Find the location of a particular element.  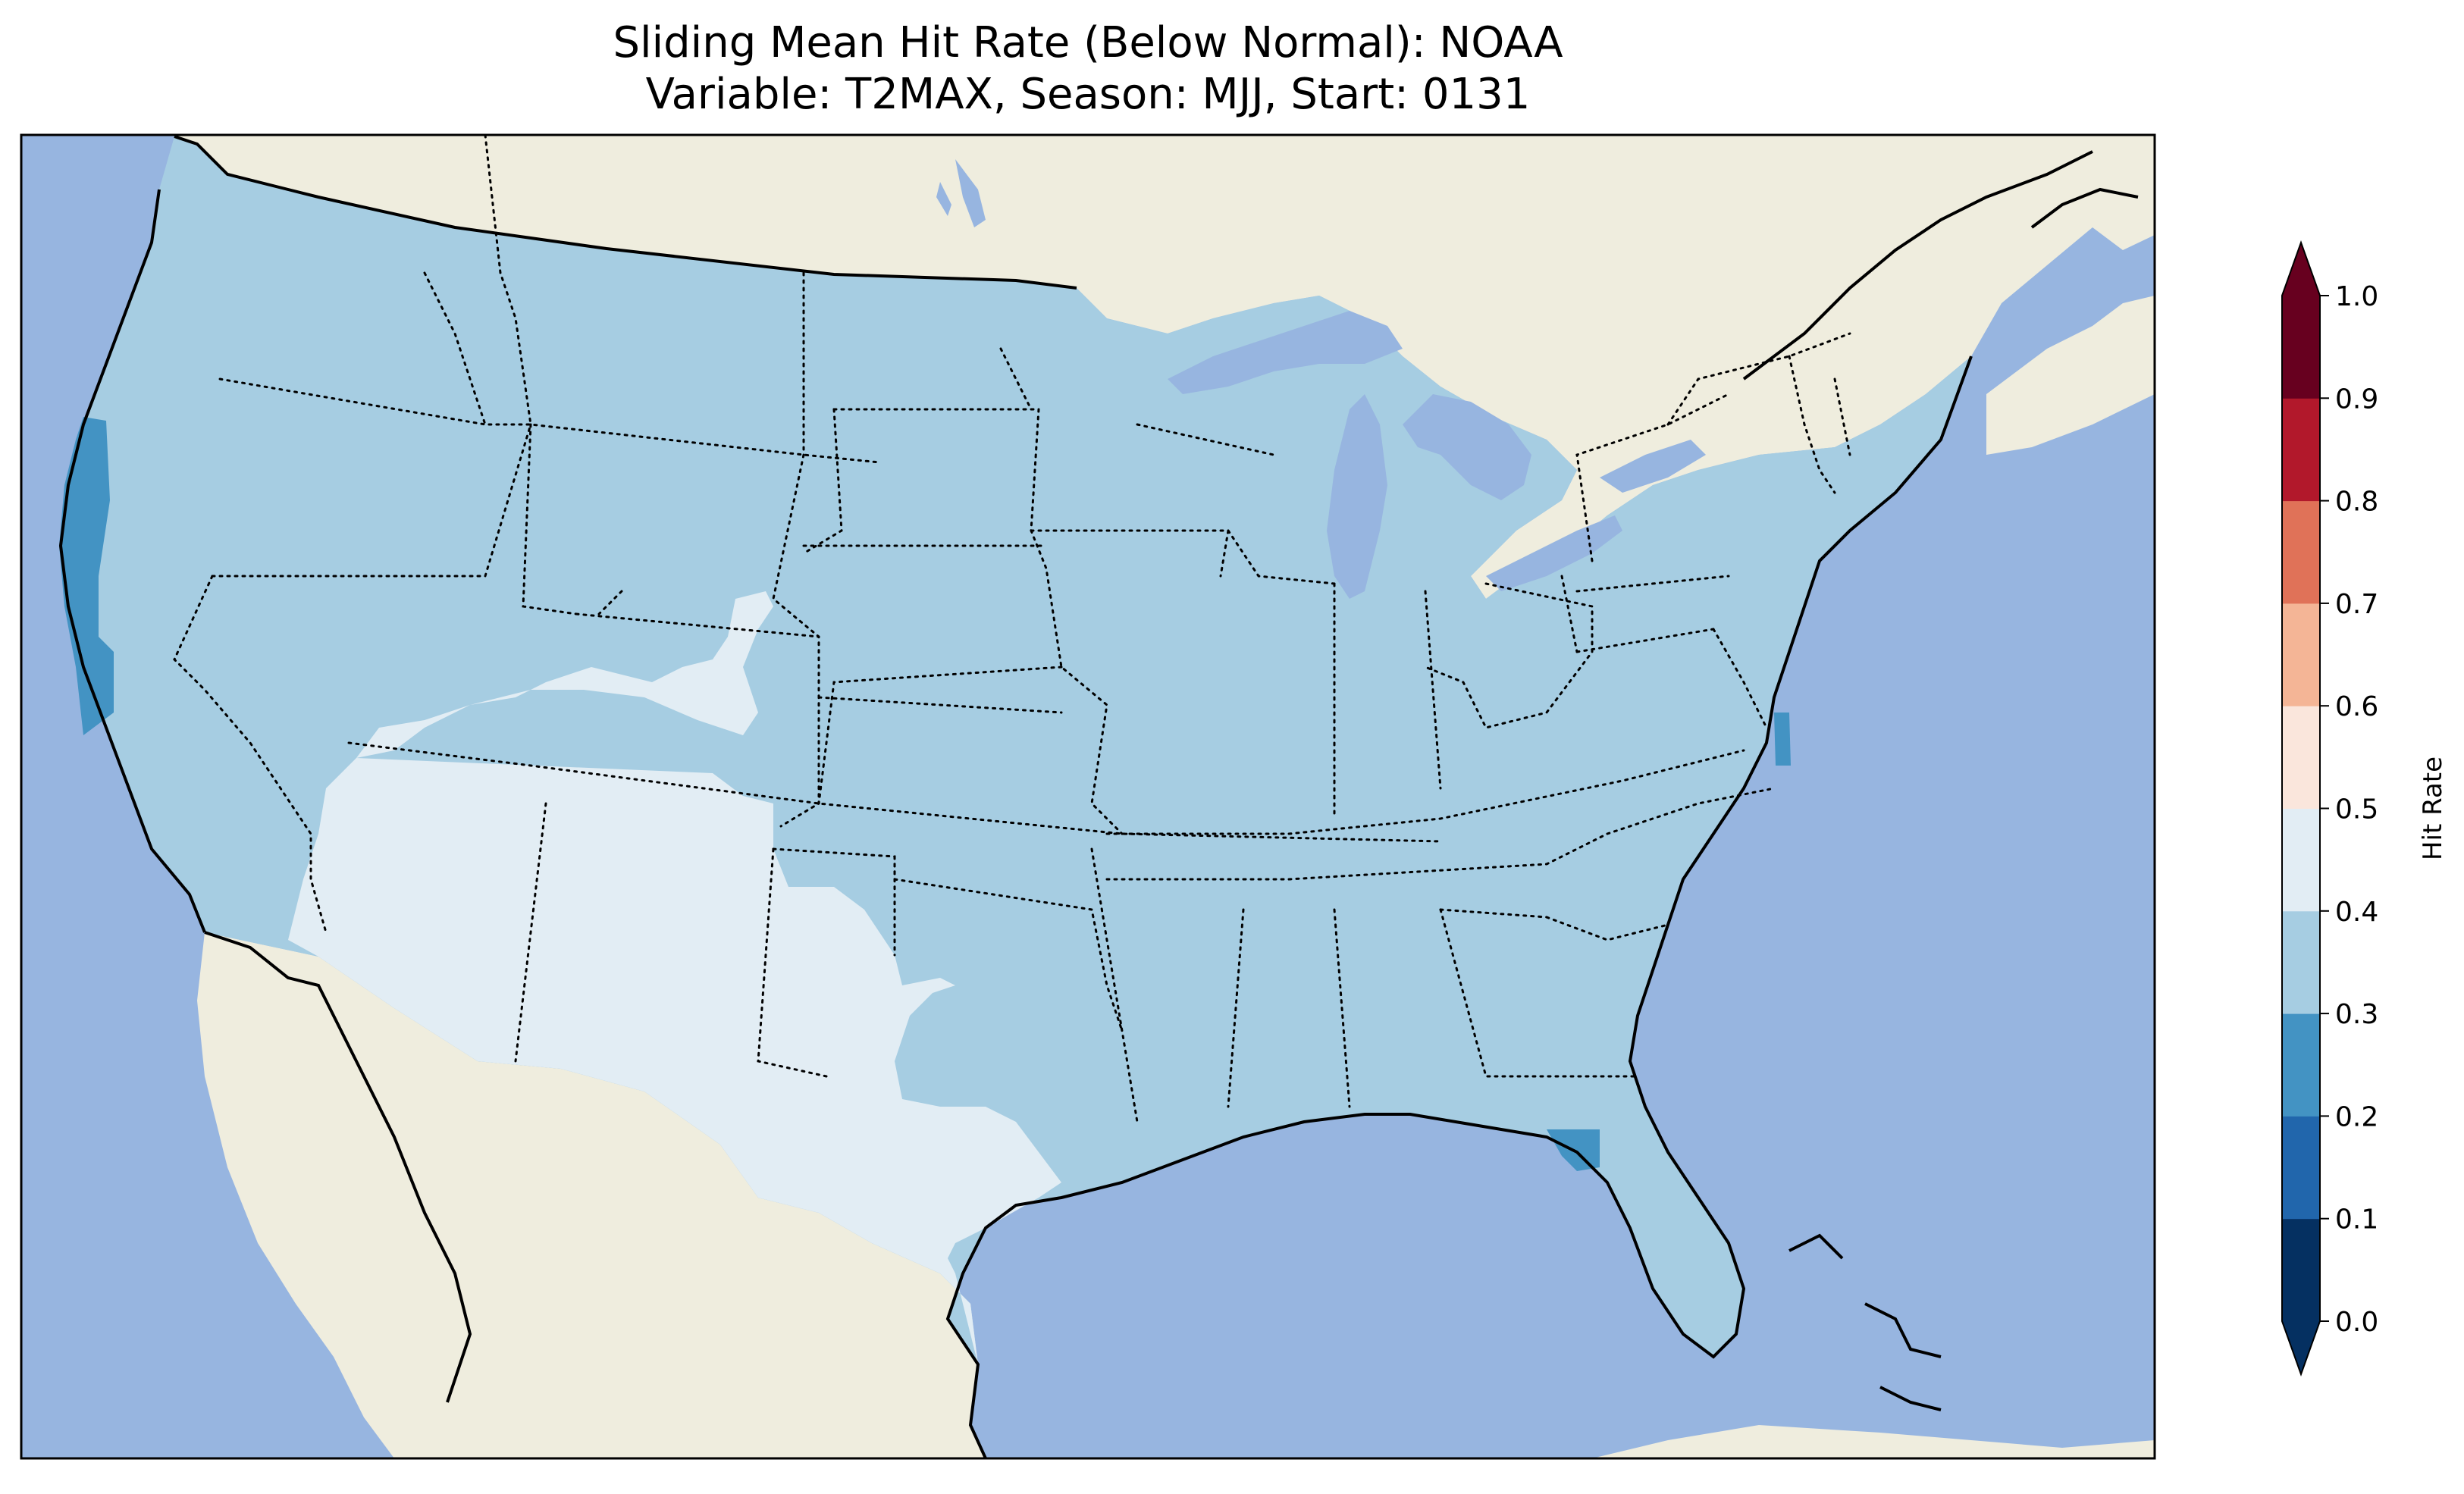

colorbar-tick-label: 0.8 is located at coordinates (2357, 502).